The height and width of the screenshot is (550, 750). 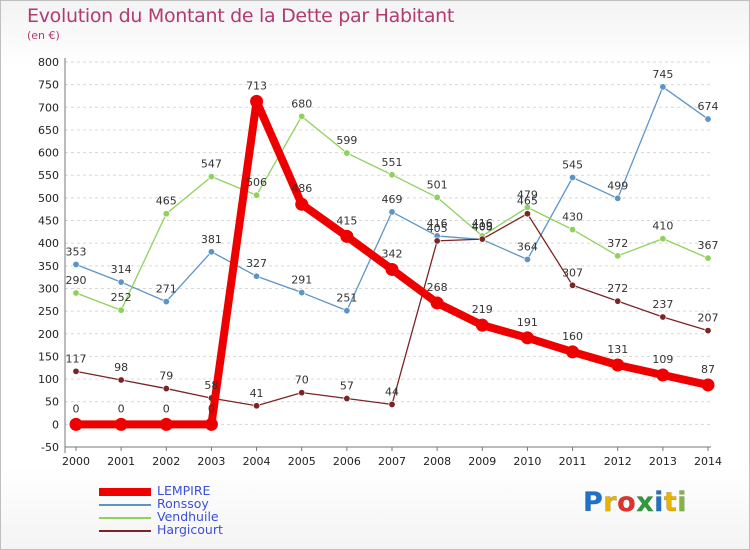 I want to click on legend-swatch, so click(x=125, y=518).